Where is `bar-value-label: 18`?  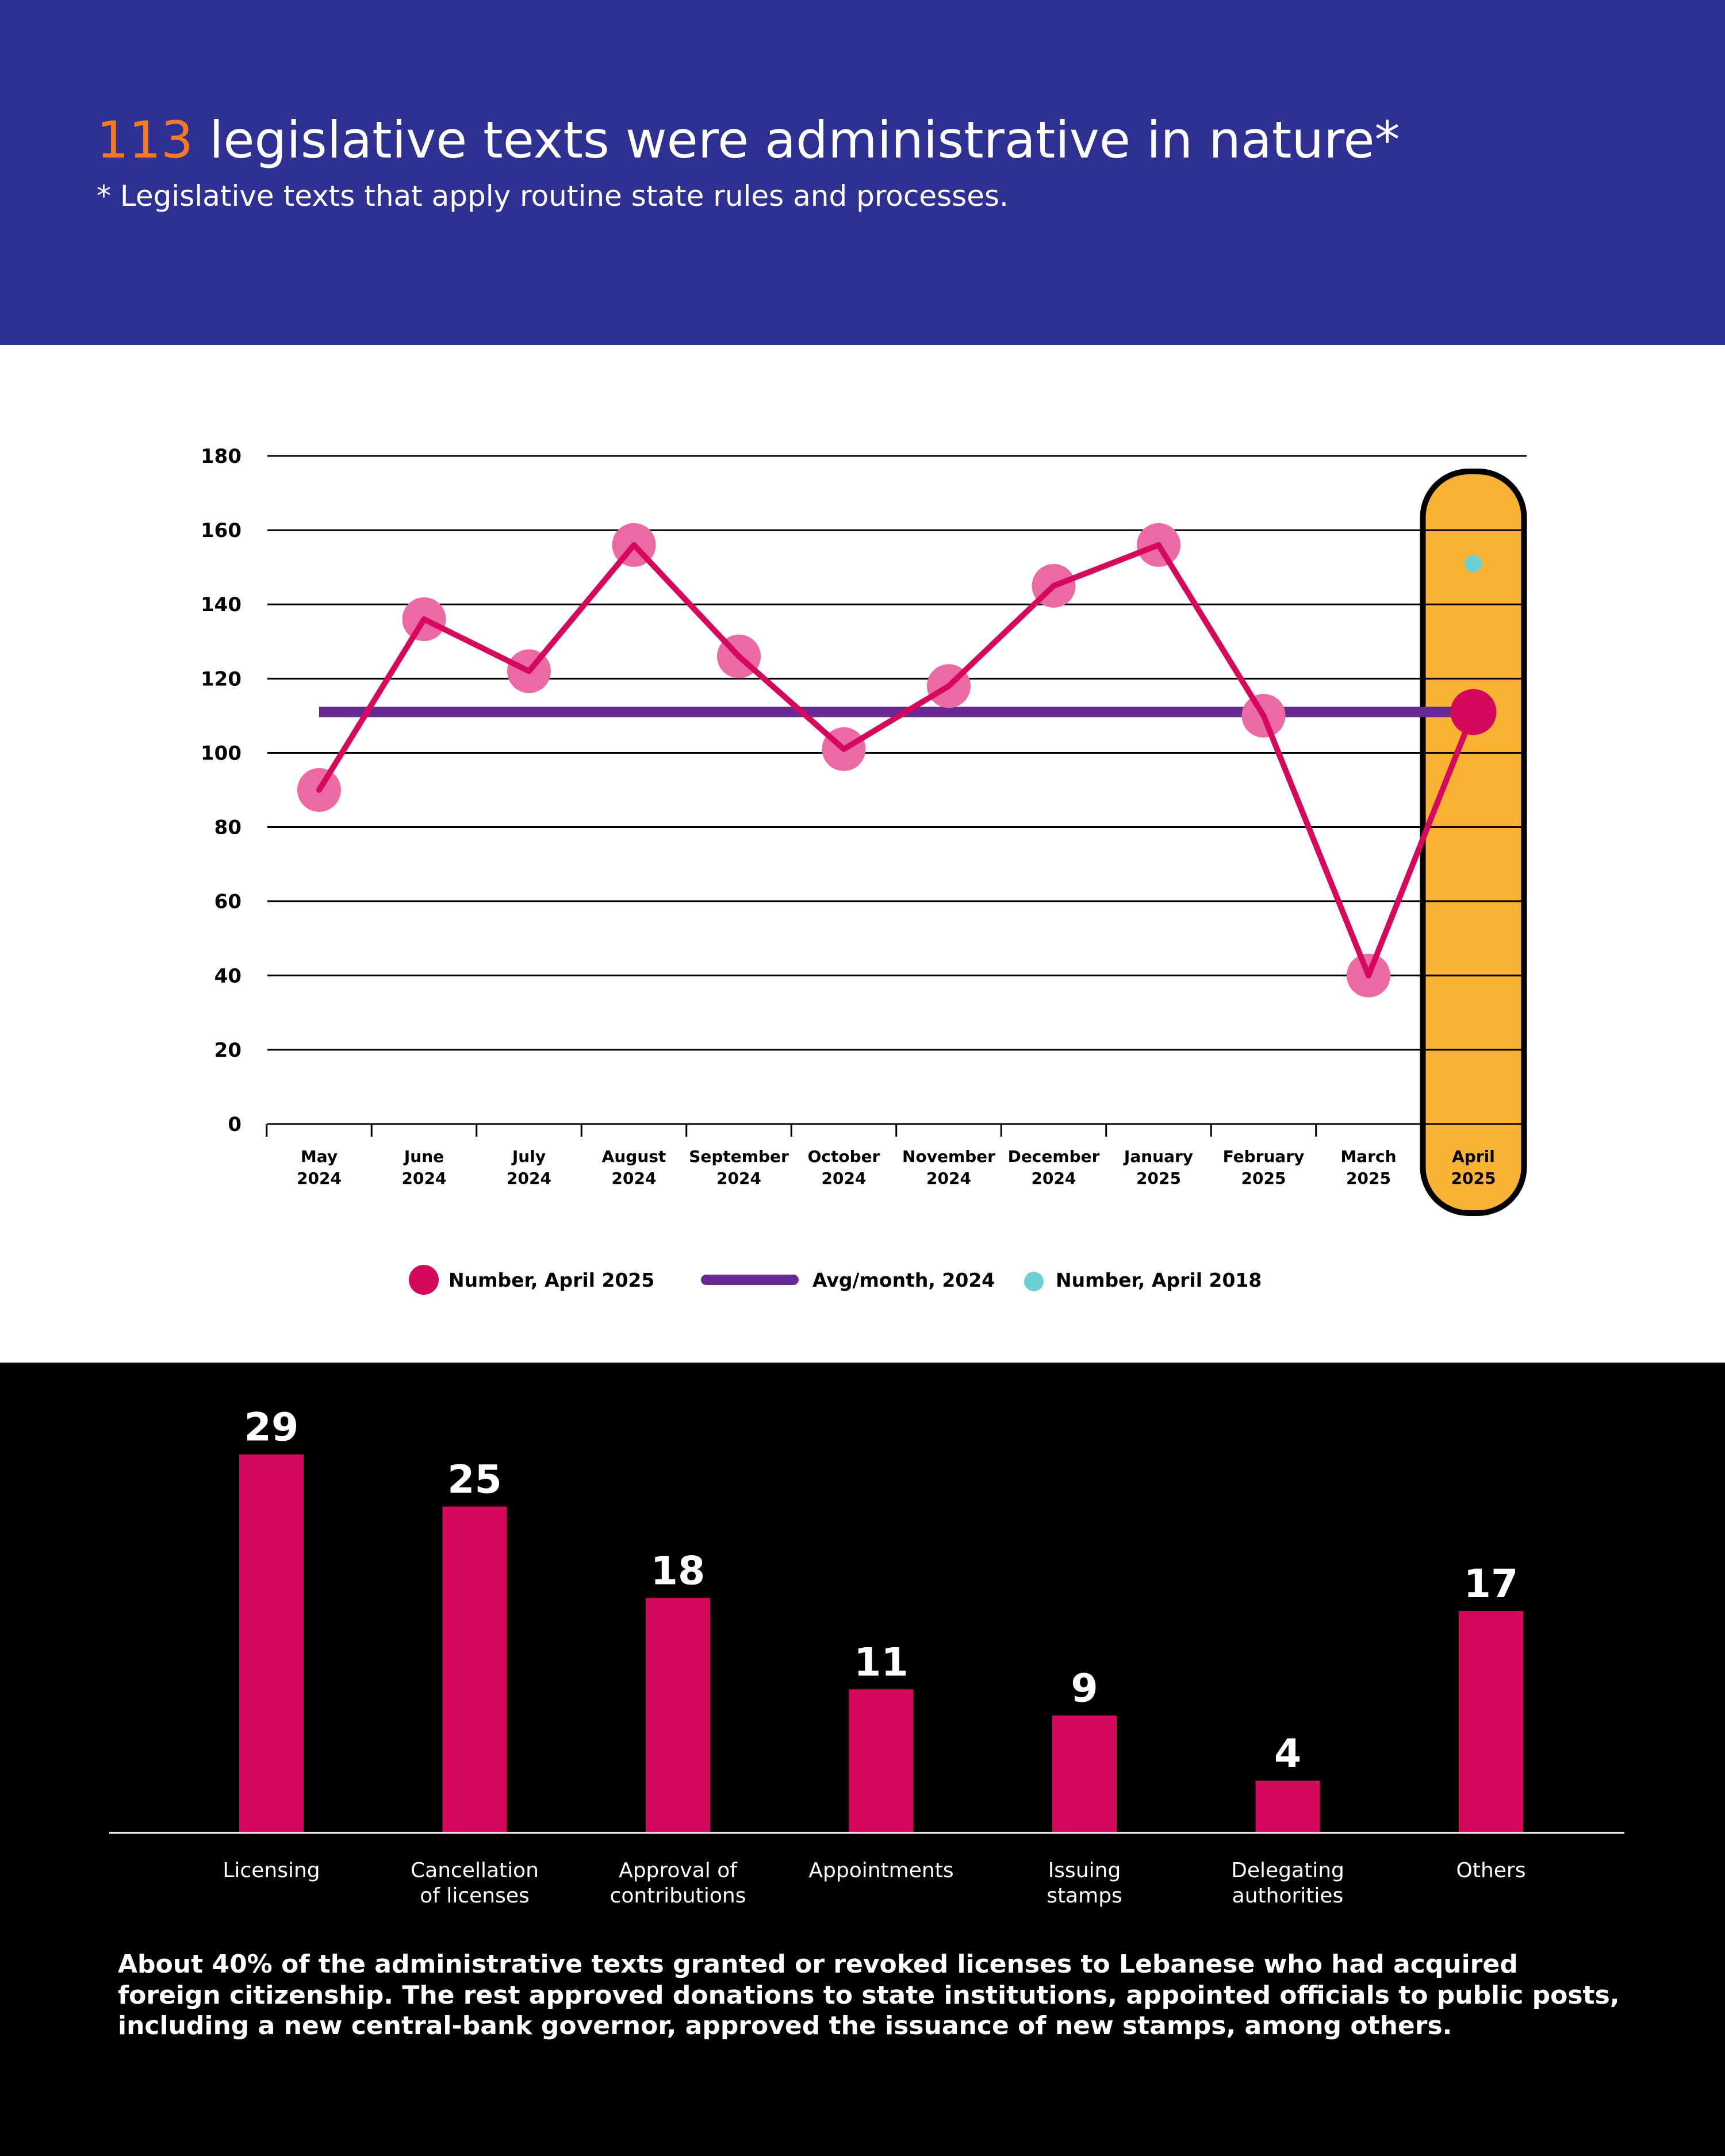 bar-value-label: 18 is located at coordinates (678, 1571).